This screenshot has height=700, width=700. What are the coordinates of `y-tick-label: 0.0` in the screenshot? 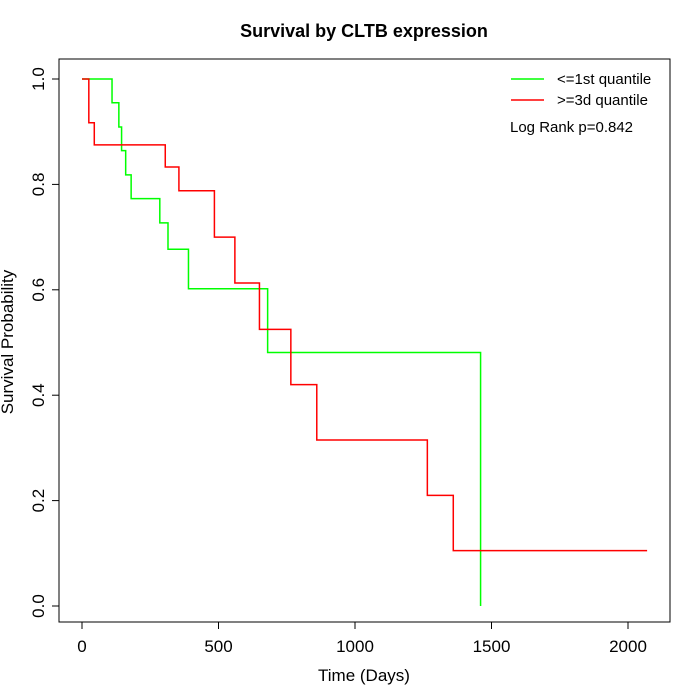 It's located at (38, 606).